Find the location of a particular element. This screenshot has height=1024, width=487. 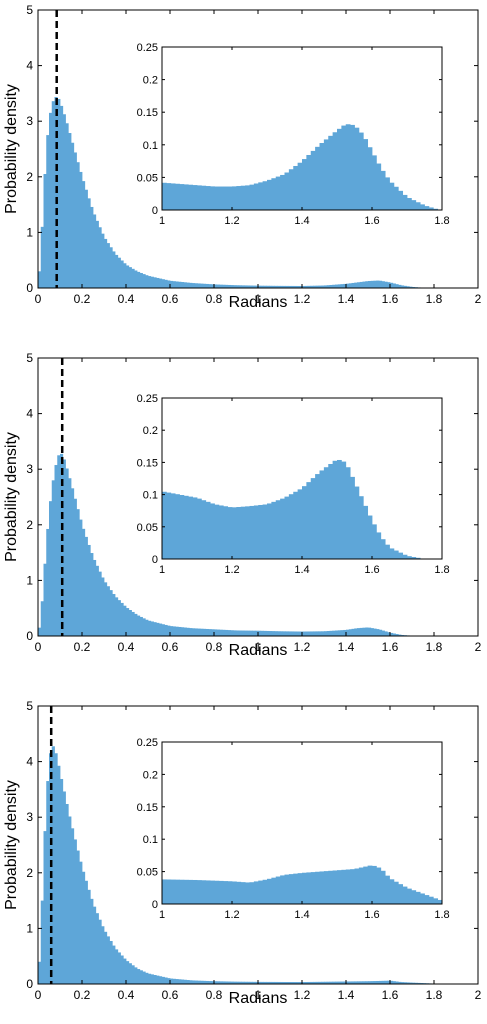

y-tick-label: 2 is located at coordinates (29, 177).